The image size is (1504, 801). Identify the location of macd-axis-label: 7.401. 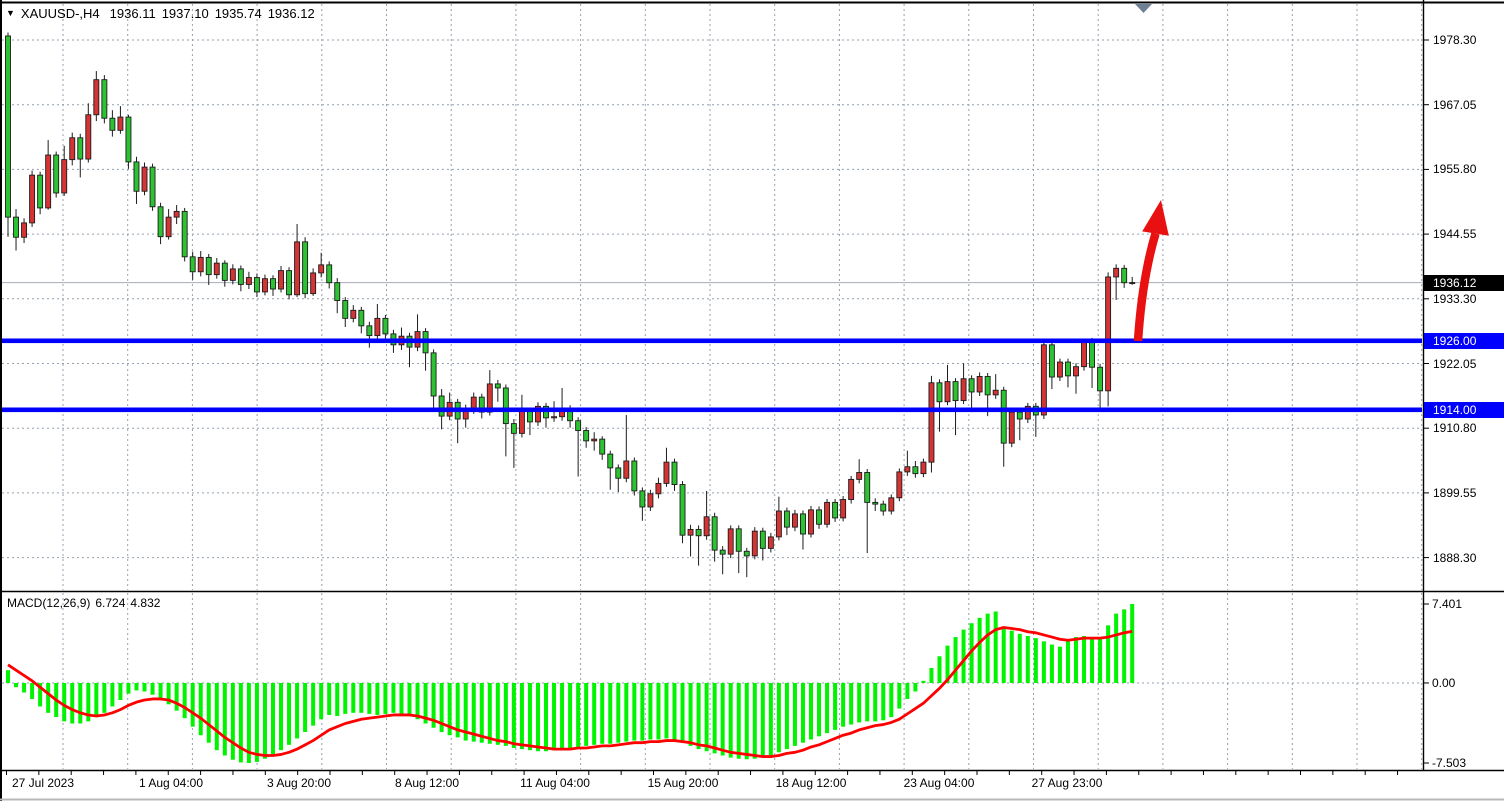
(1447, 604).